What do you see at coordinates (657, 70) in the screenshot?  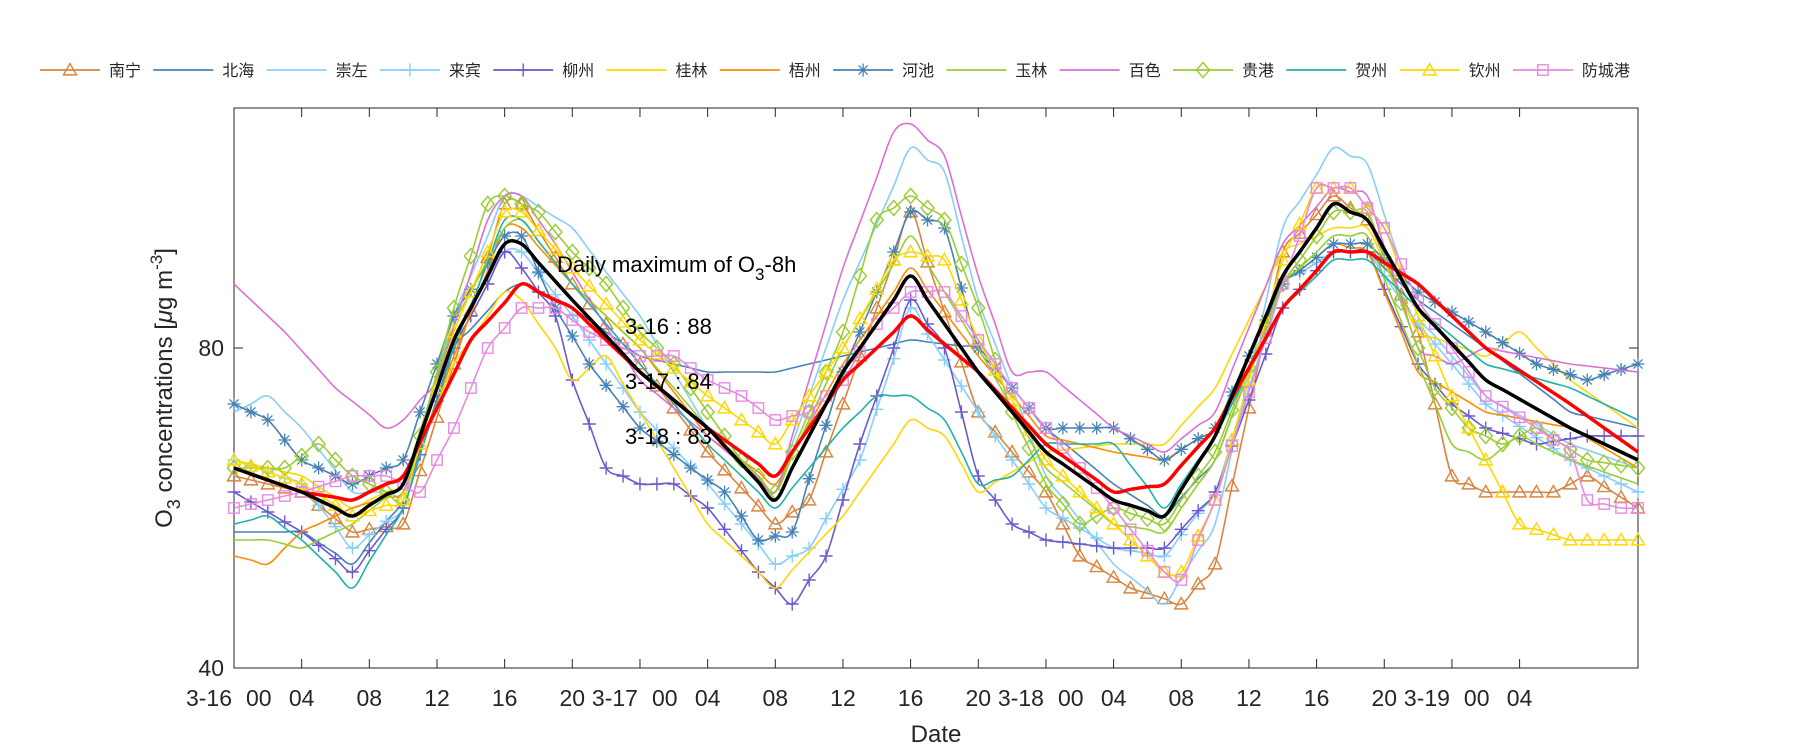 I see `legend-item-6: 桂林` at bounding box center [657, 70].